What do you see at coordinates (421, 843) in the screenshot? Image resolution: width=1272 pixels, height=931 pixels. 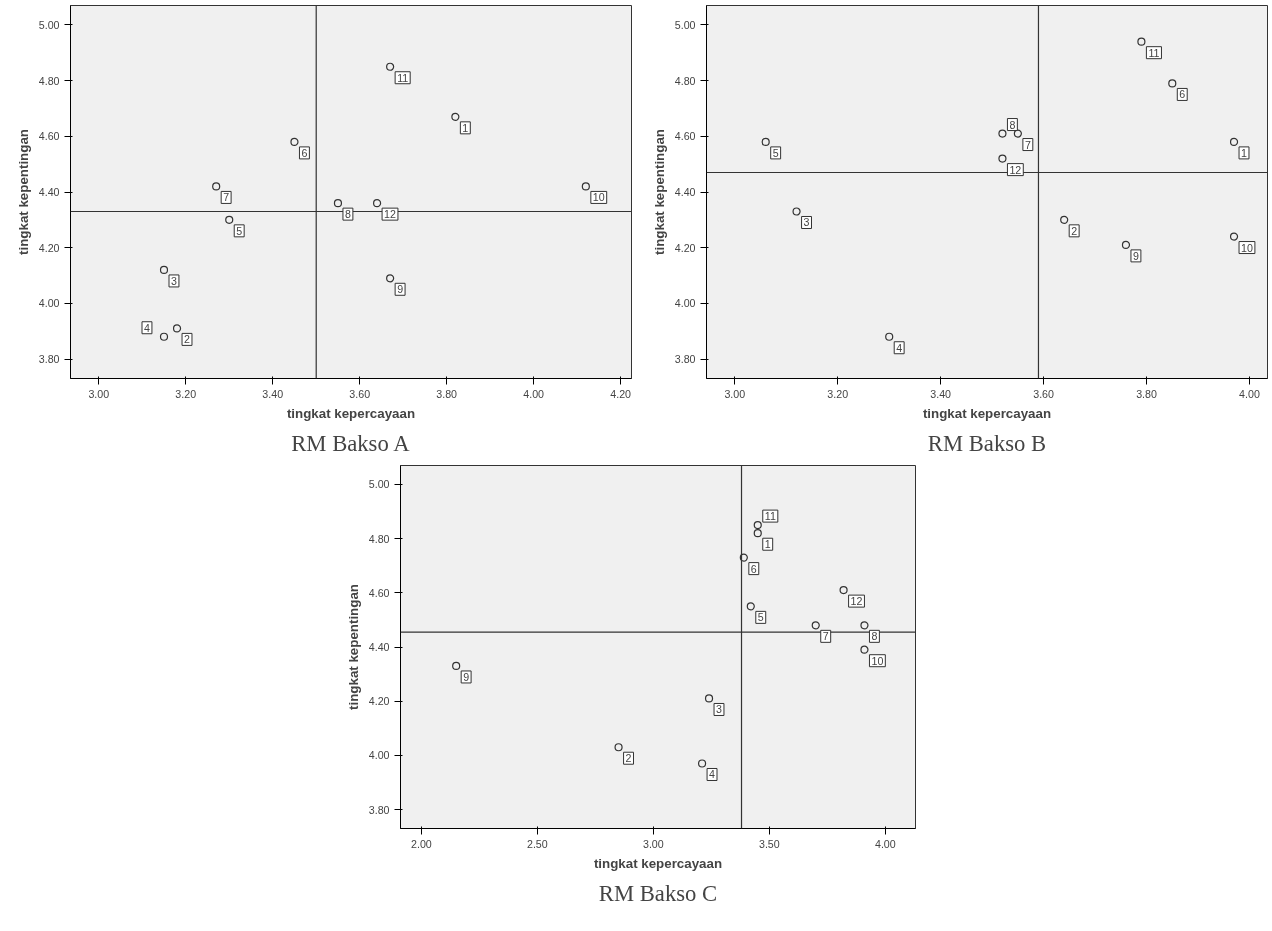 I see `x-tick-label: 2.00` at bounding box center [421, 843].